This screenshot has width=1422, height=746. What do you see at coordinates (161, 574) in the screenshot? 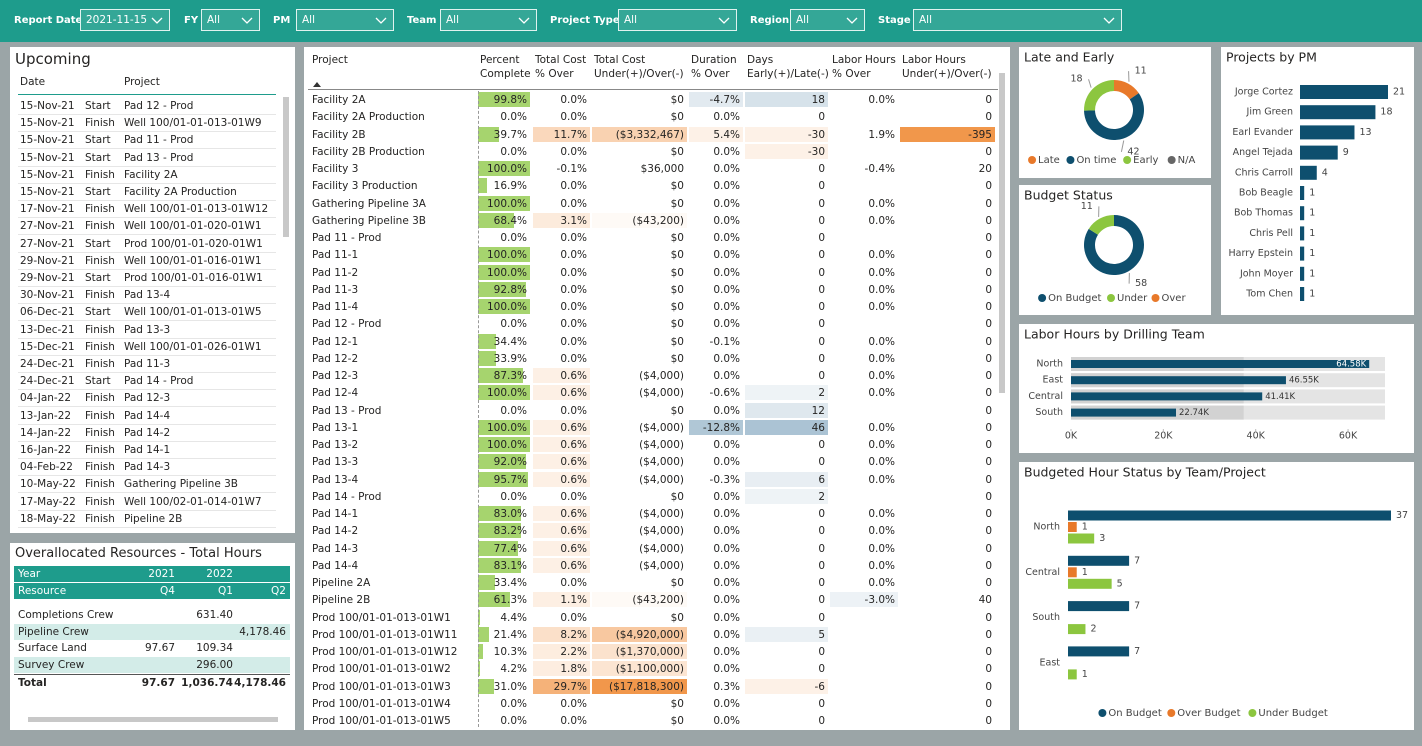
I see `cell: 2021` at bounding box center [161, 574].